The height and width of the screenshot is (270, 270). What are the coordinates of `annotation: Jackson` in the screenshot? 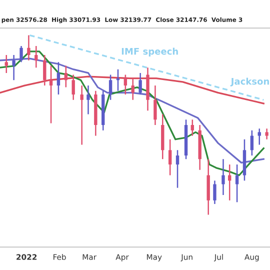 It's located at (249, 82).